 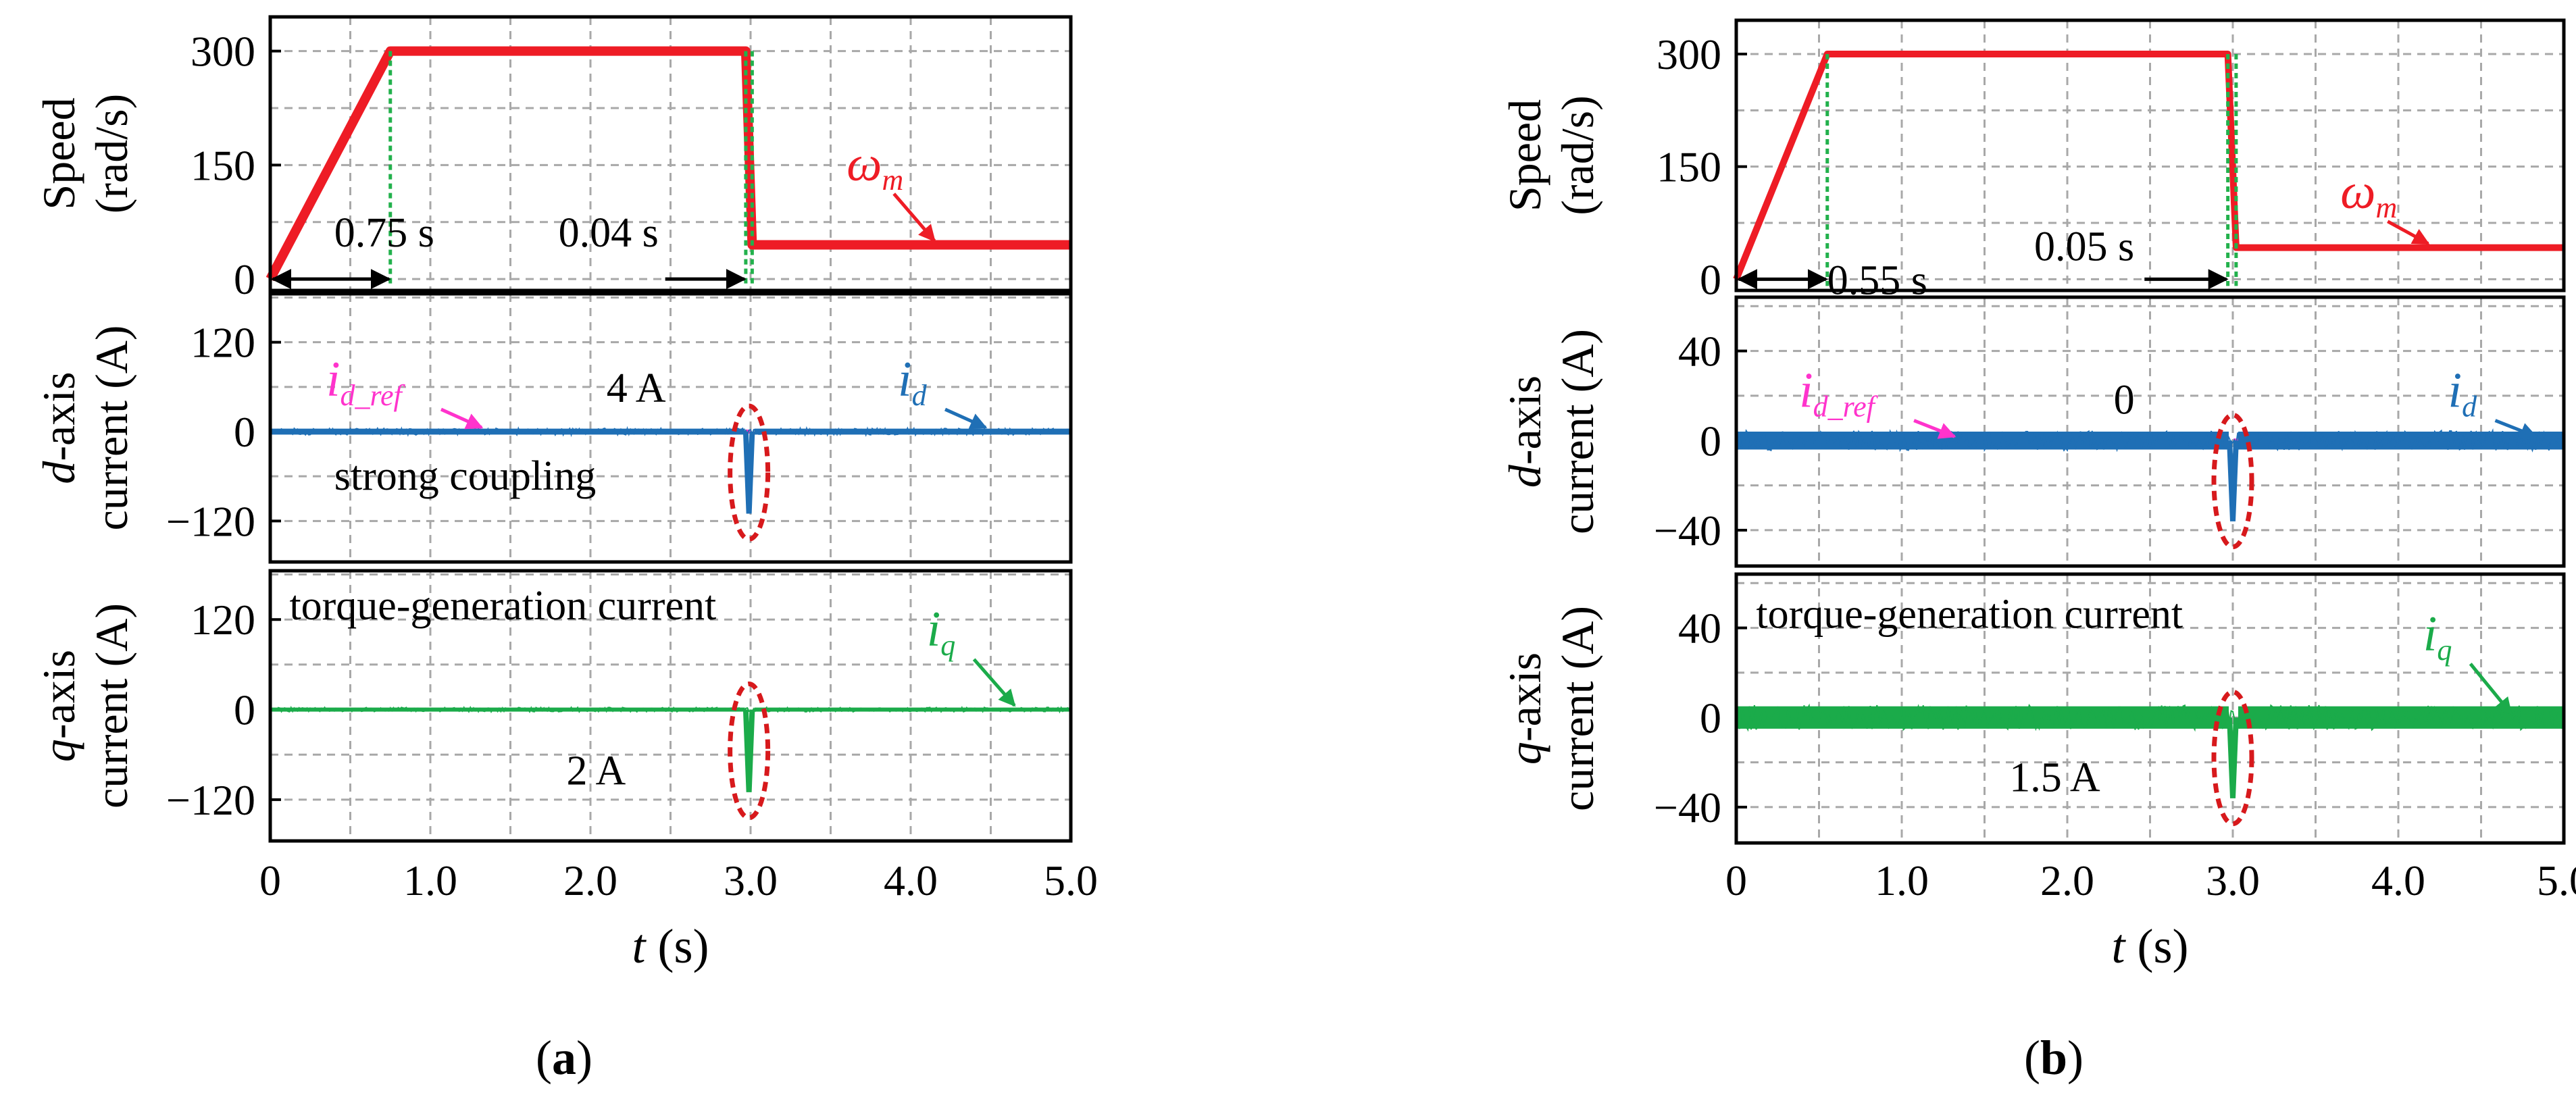 I want to click on y-axis-label-line: Speed, so click(x=1524, y=155).